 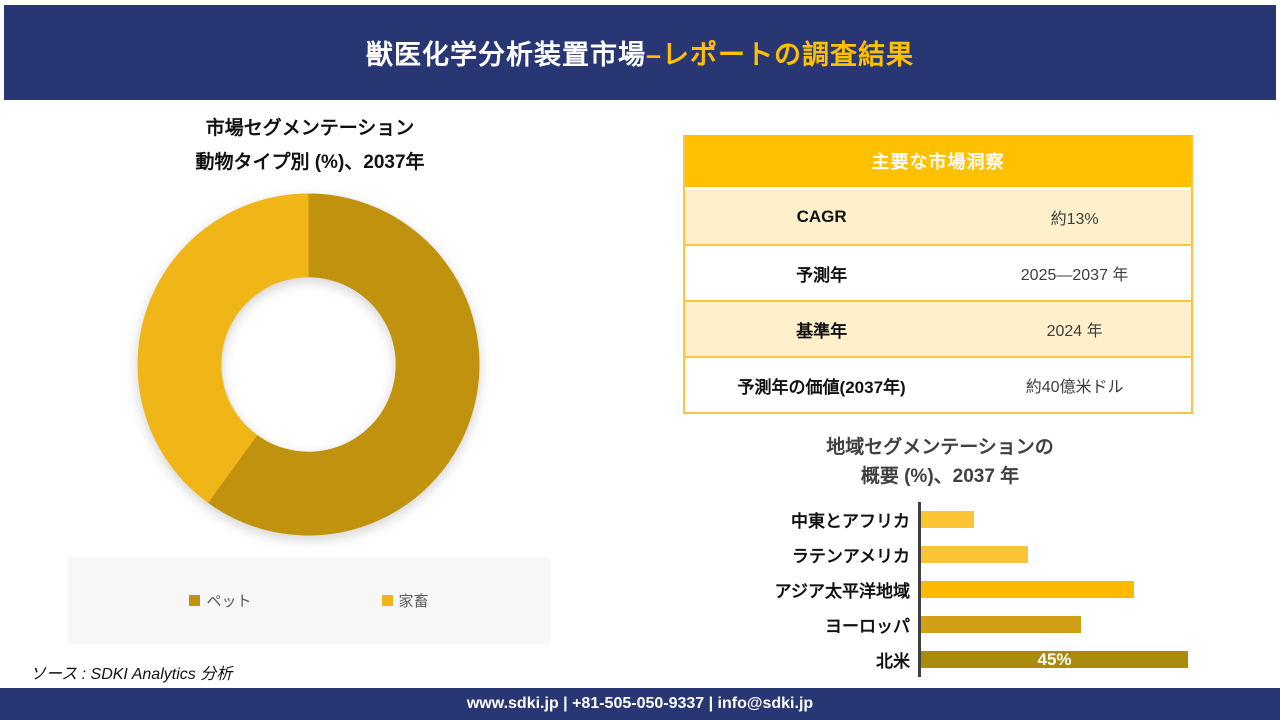 I want to click on insights-table-header: 主要な市場洞察, so click(x=938, y=161).